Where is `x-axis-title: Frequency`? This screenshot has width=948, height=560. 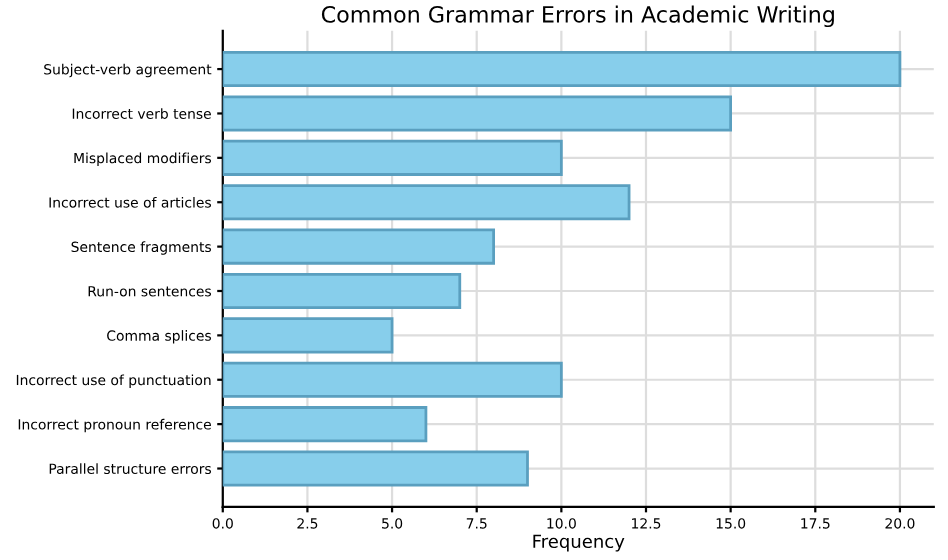
x-axis-title: Frequency is located at coordinates (579, 543).